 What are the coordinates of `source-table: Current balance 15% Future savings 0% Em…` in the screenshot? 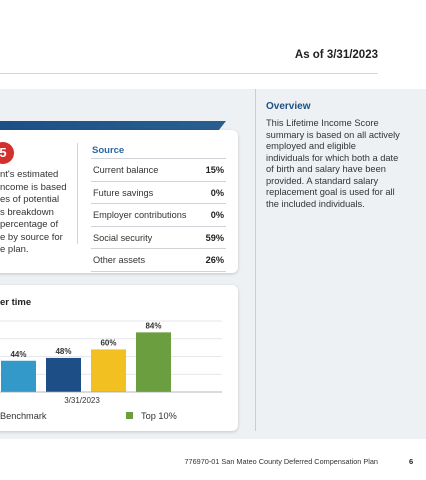 It's located at (158, 215).